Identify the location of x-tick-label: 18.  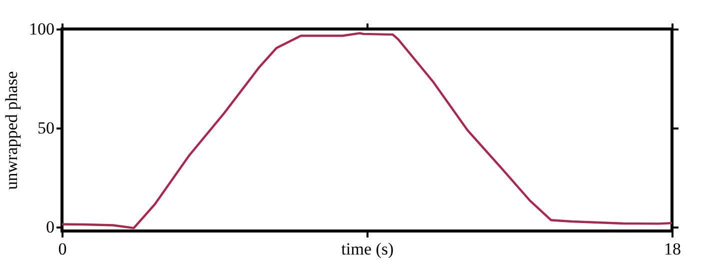
(672, 249).